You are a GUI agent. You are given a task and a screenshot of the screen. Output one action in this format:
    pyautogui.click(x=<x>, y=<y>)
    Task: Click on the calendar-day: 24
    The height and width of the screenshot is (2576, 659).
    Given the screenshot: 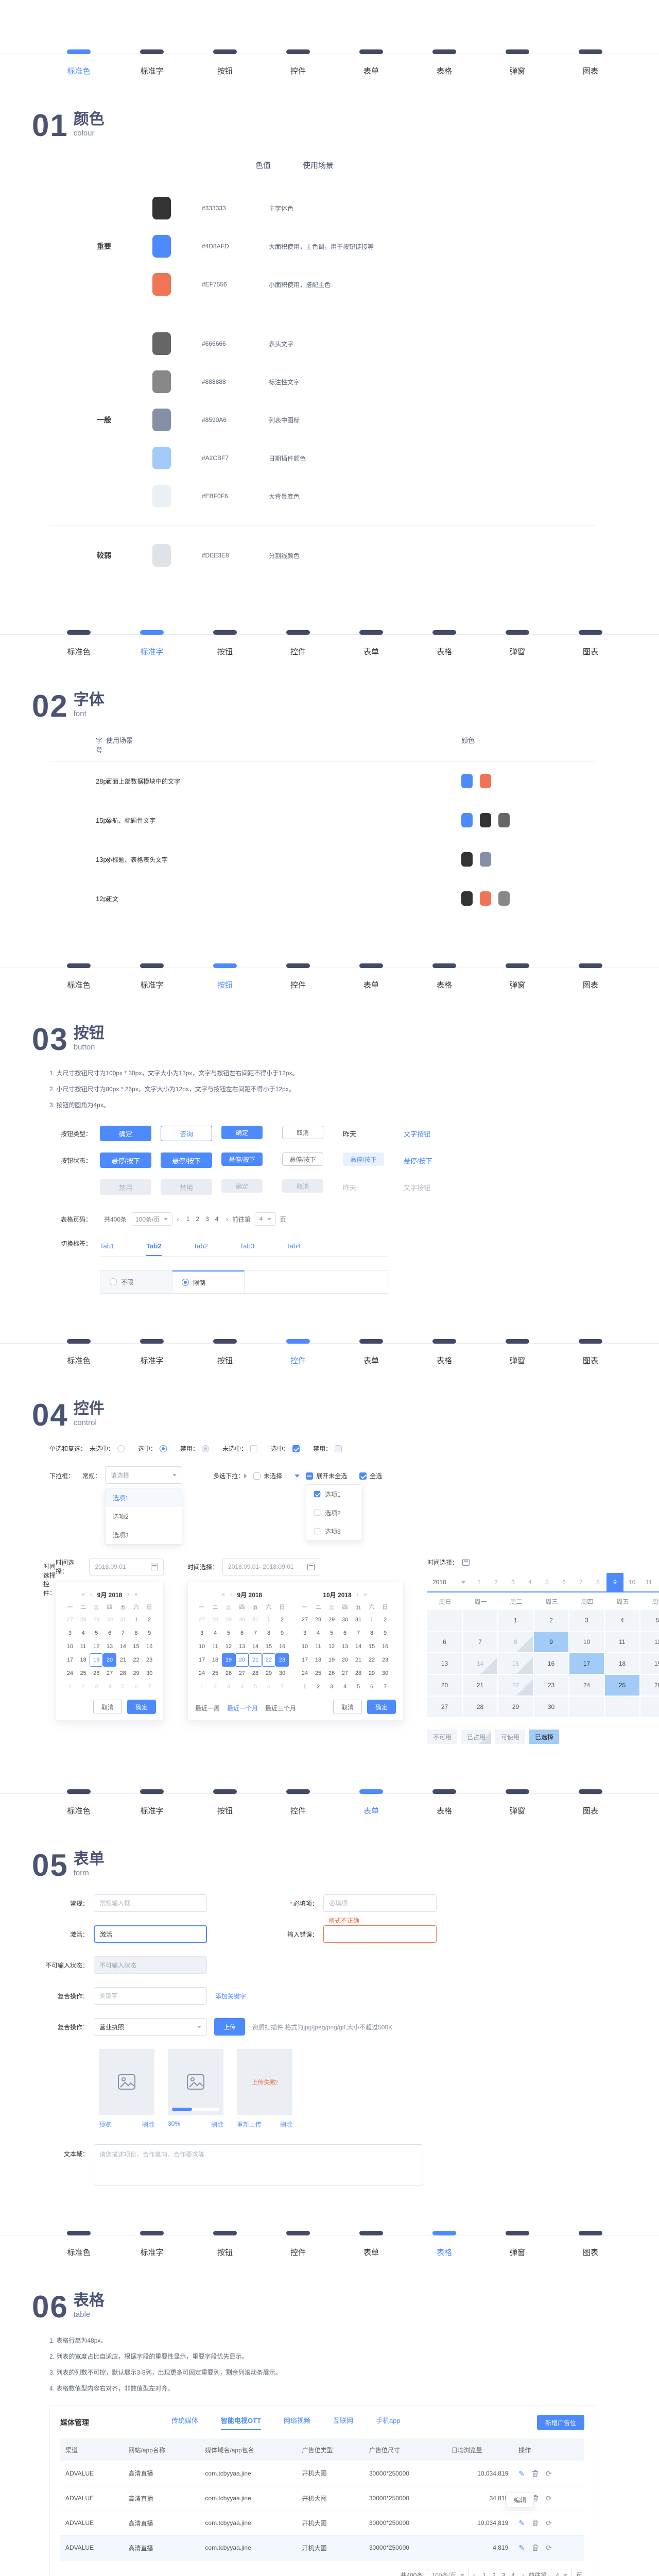 What is the action you would take?
    pyautogui.click(x=304, y=1673)
    